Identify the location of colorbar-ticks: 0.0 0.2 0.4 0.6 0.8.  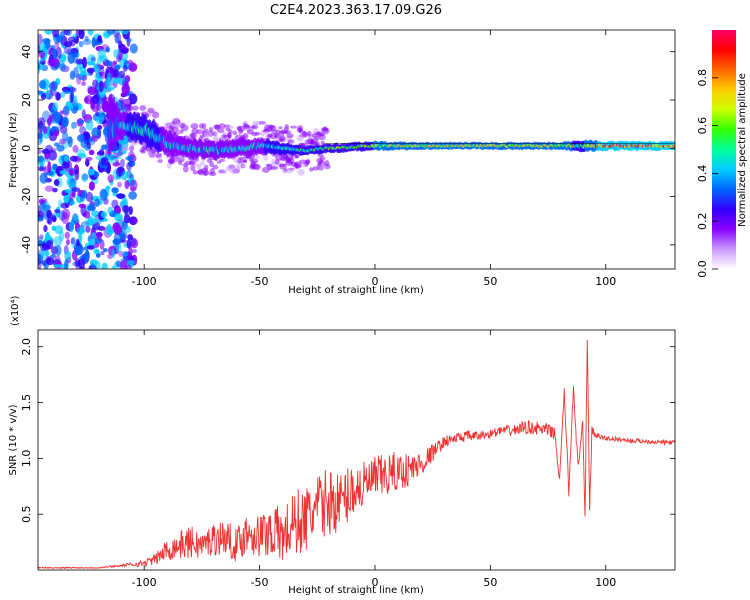
(707, 173).